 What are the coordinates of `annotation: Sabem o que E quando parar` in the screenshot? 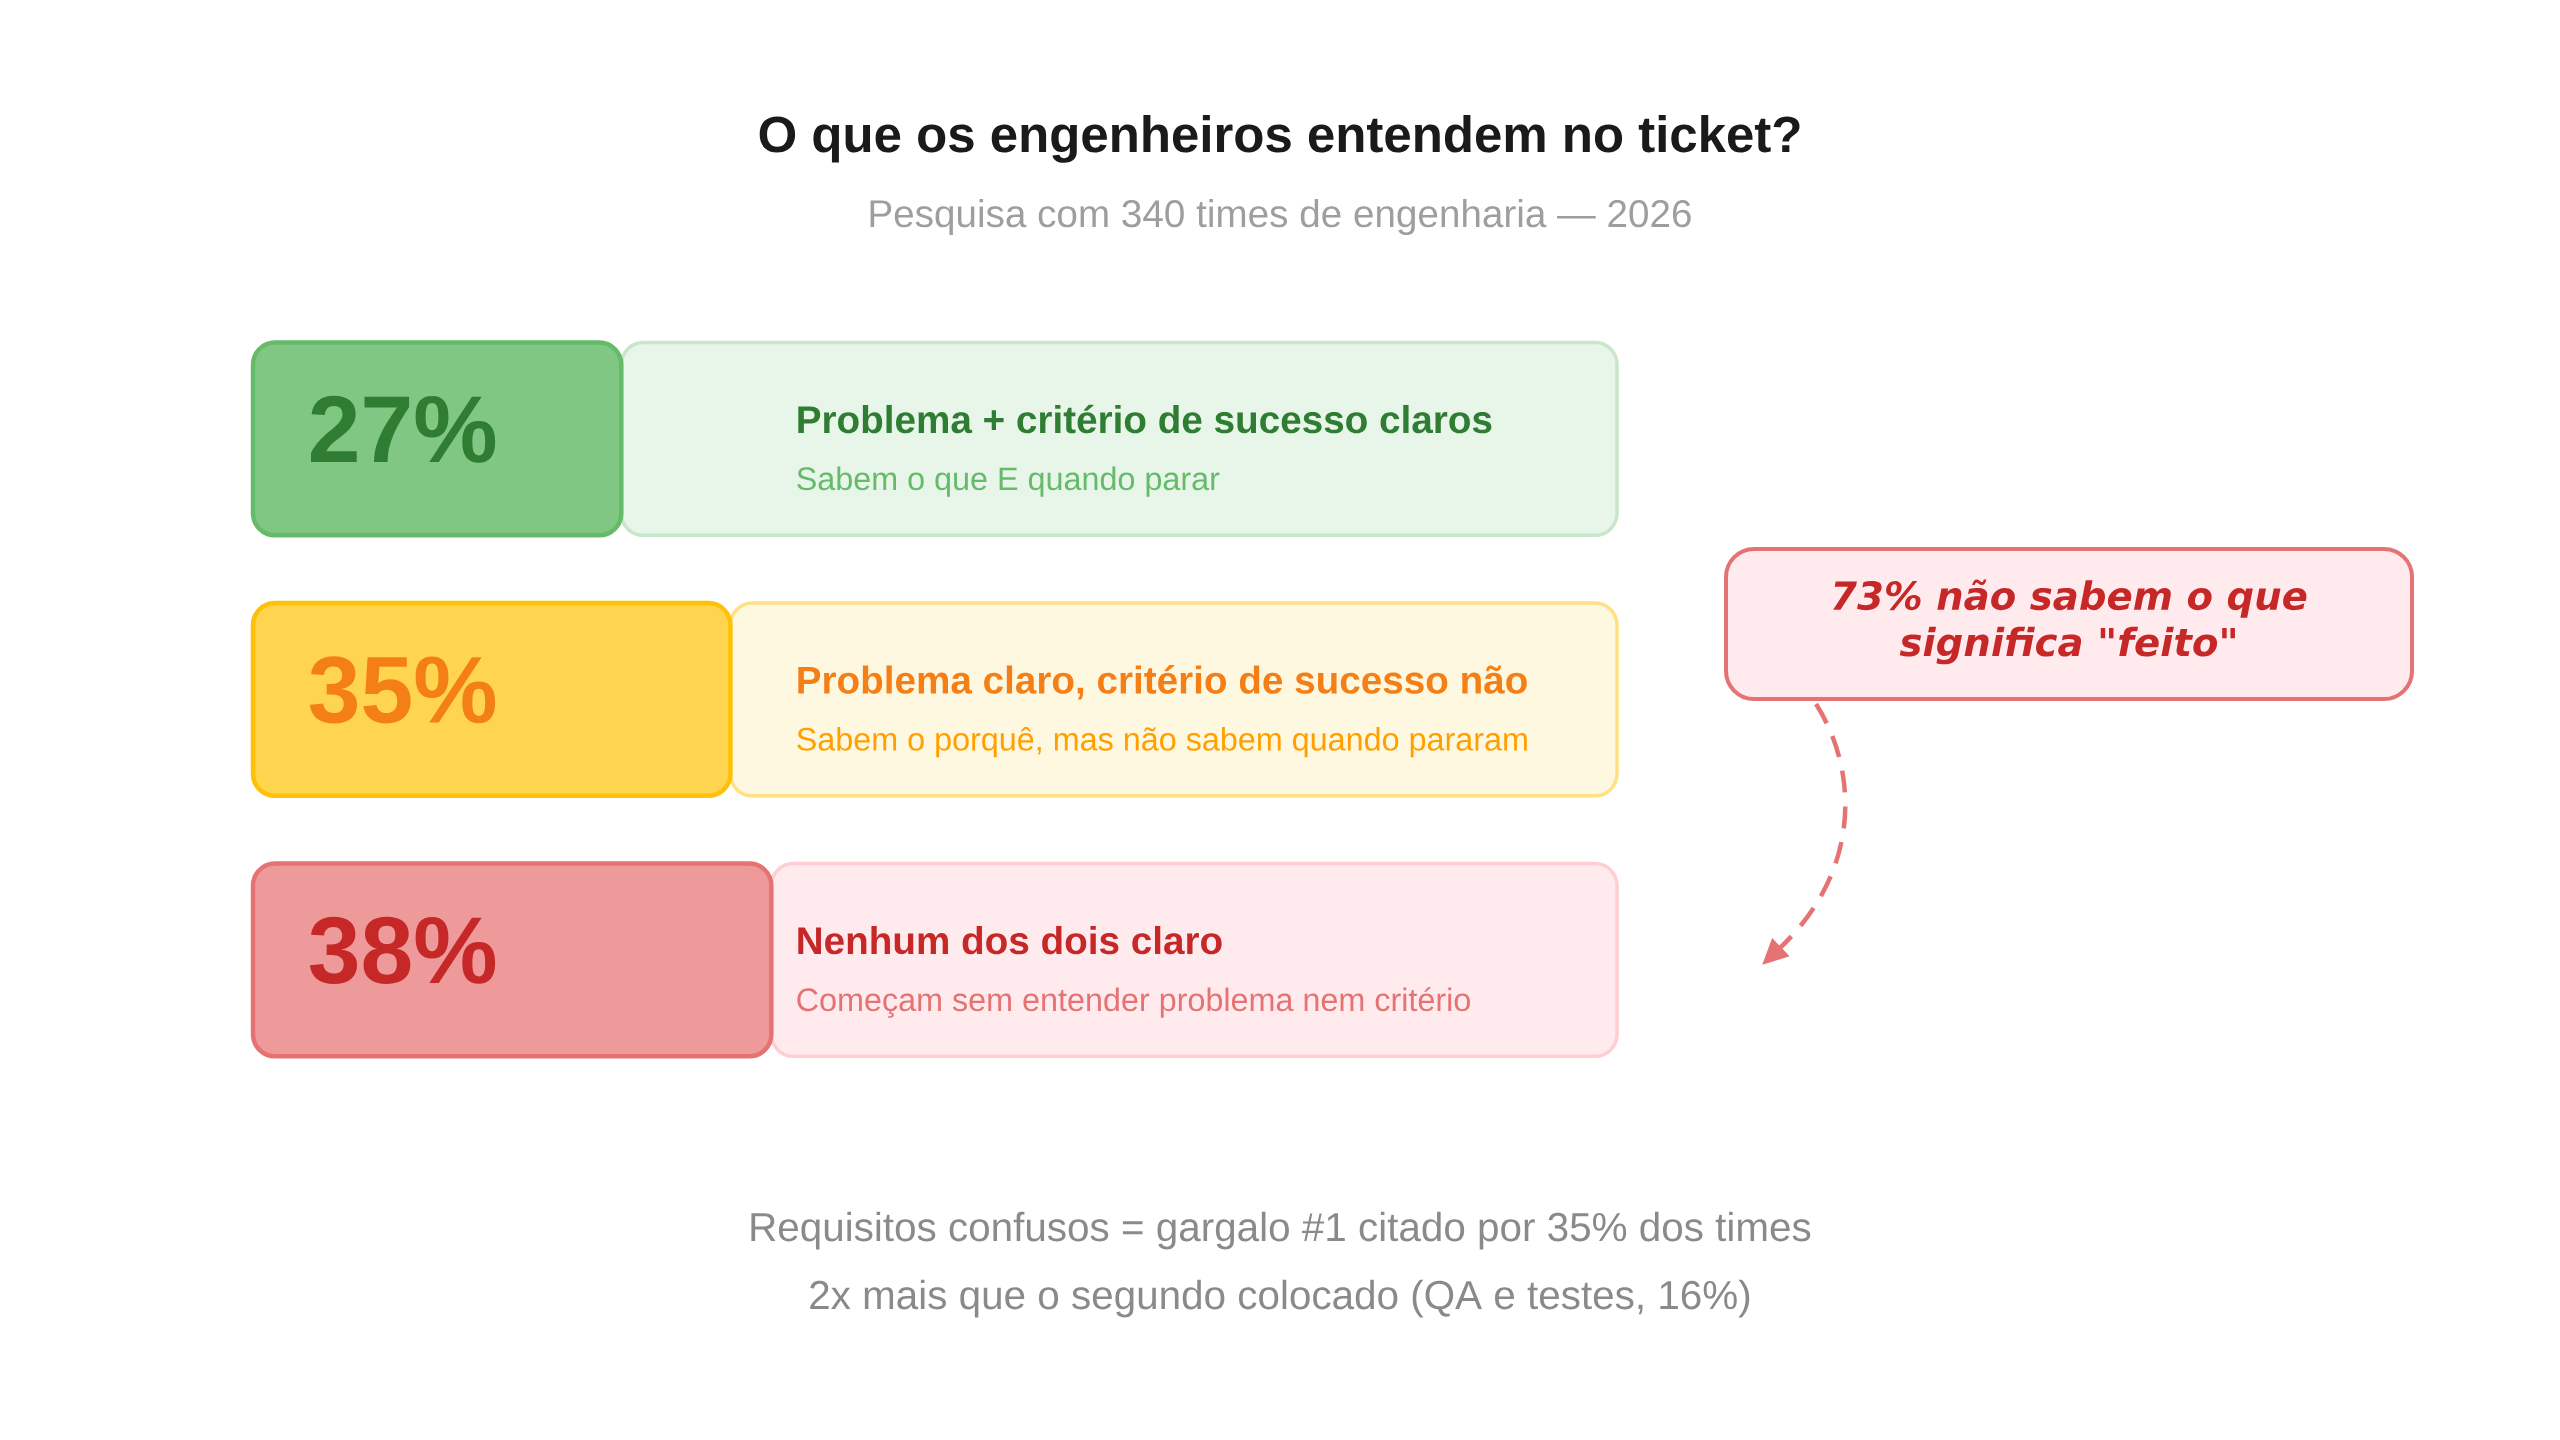 It's located at (1008, 481).